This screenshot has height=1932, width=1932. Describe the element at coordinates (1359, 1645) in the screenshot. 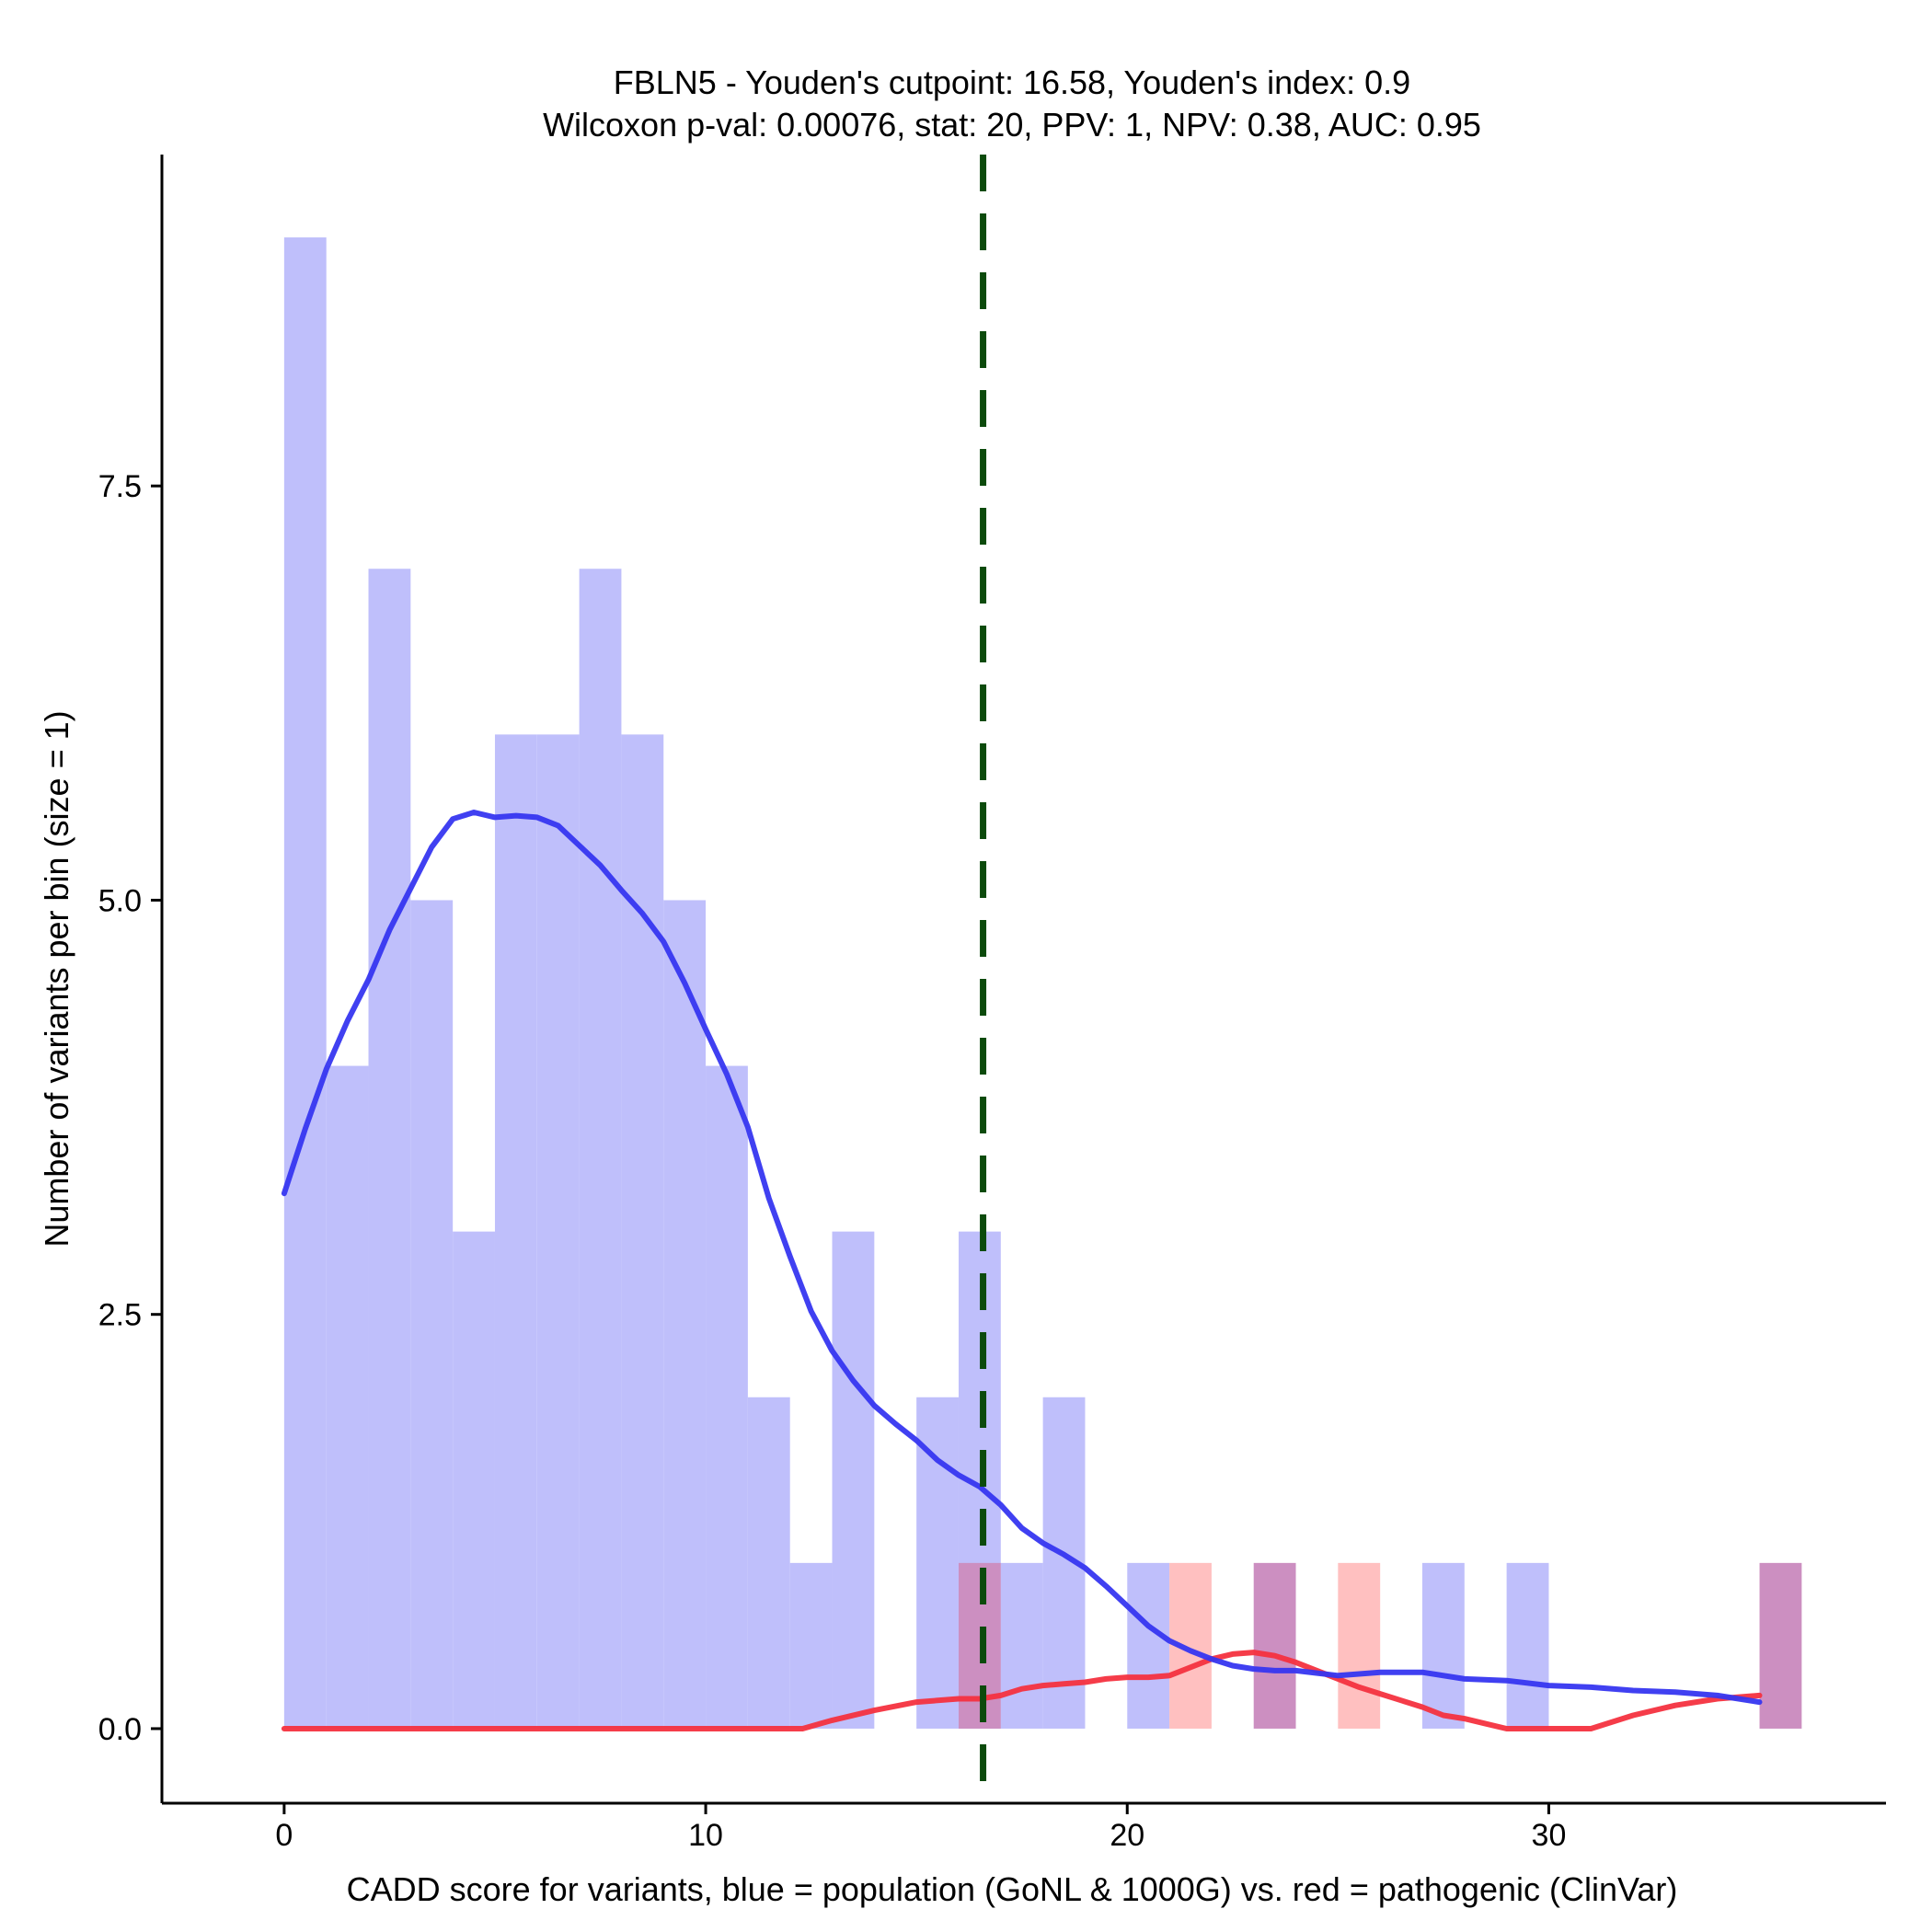

I see `pathogenic-bar` at that location.